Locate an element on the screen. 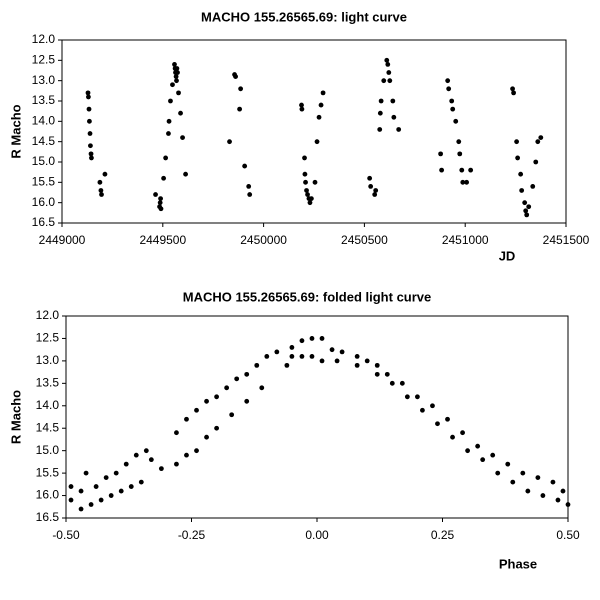 The image size is (600, 600). y-tick-label: 14.5 is located at coordinates (48, 427).